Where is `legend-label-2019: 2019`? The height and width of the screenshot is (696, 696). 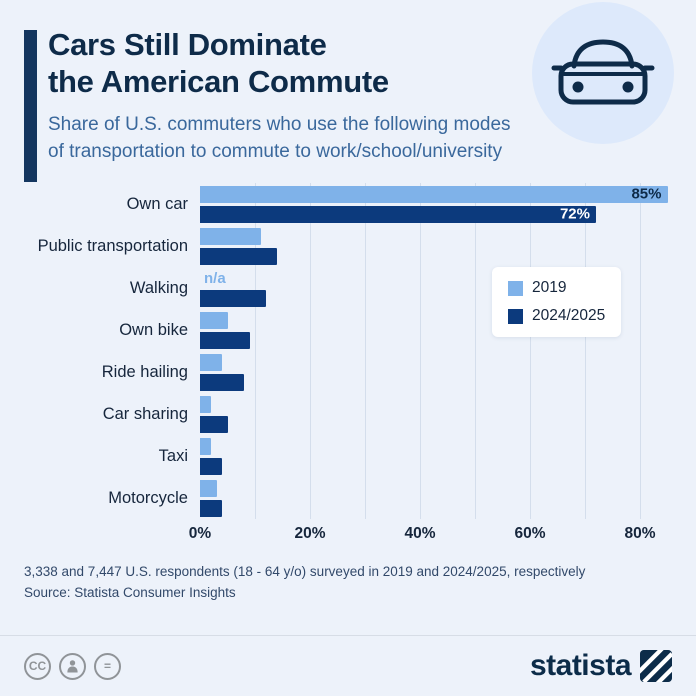 legend-label-2019: 2019 is located at coordinates (549, 287).